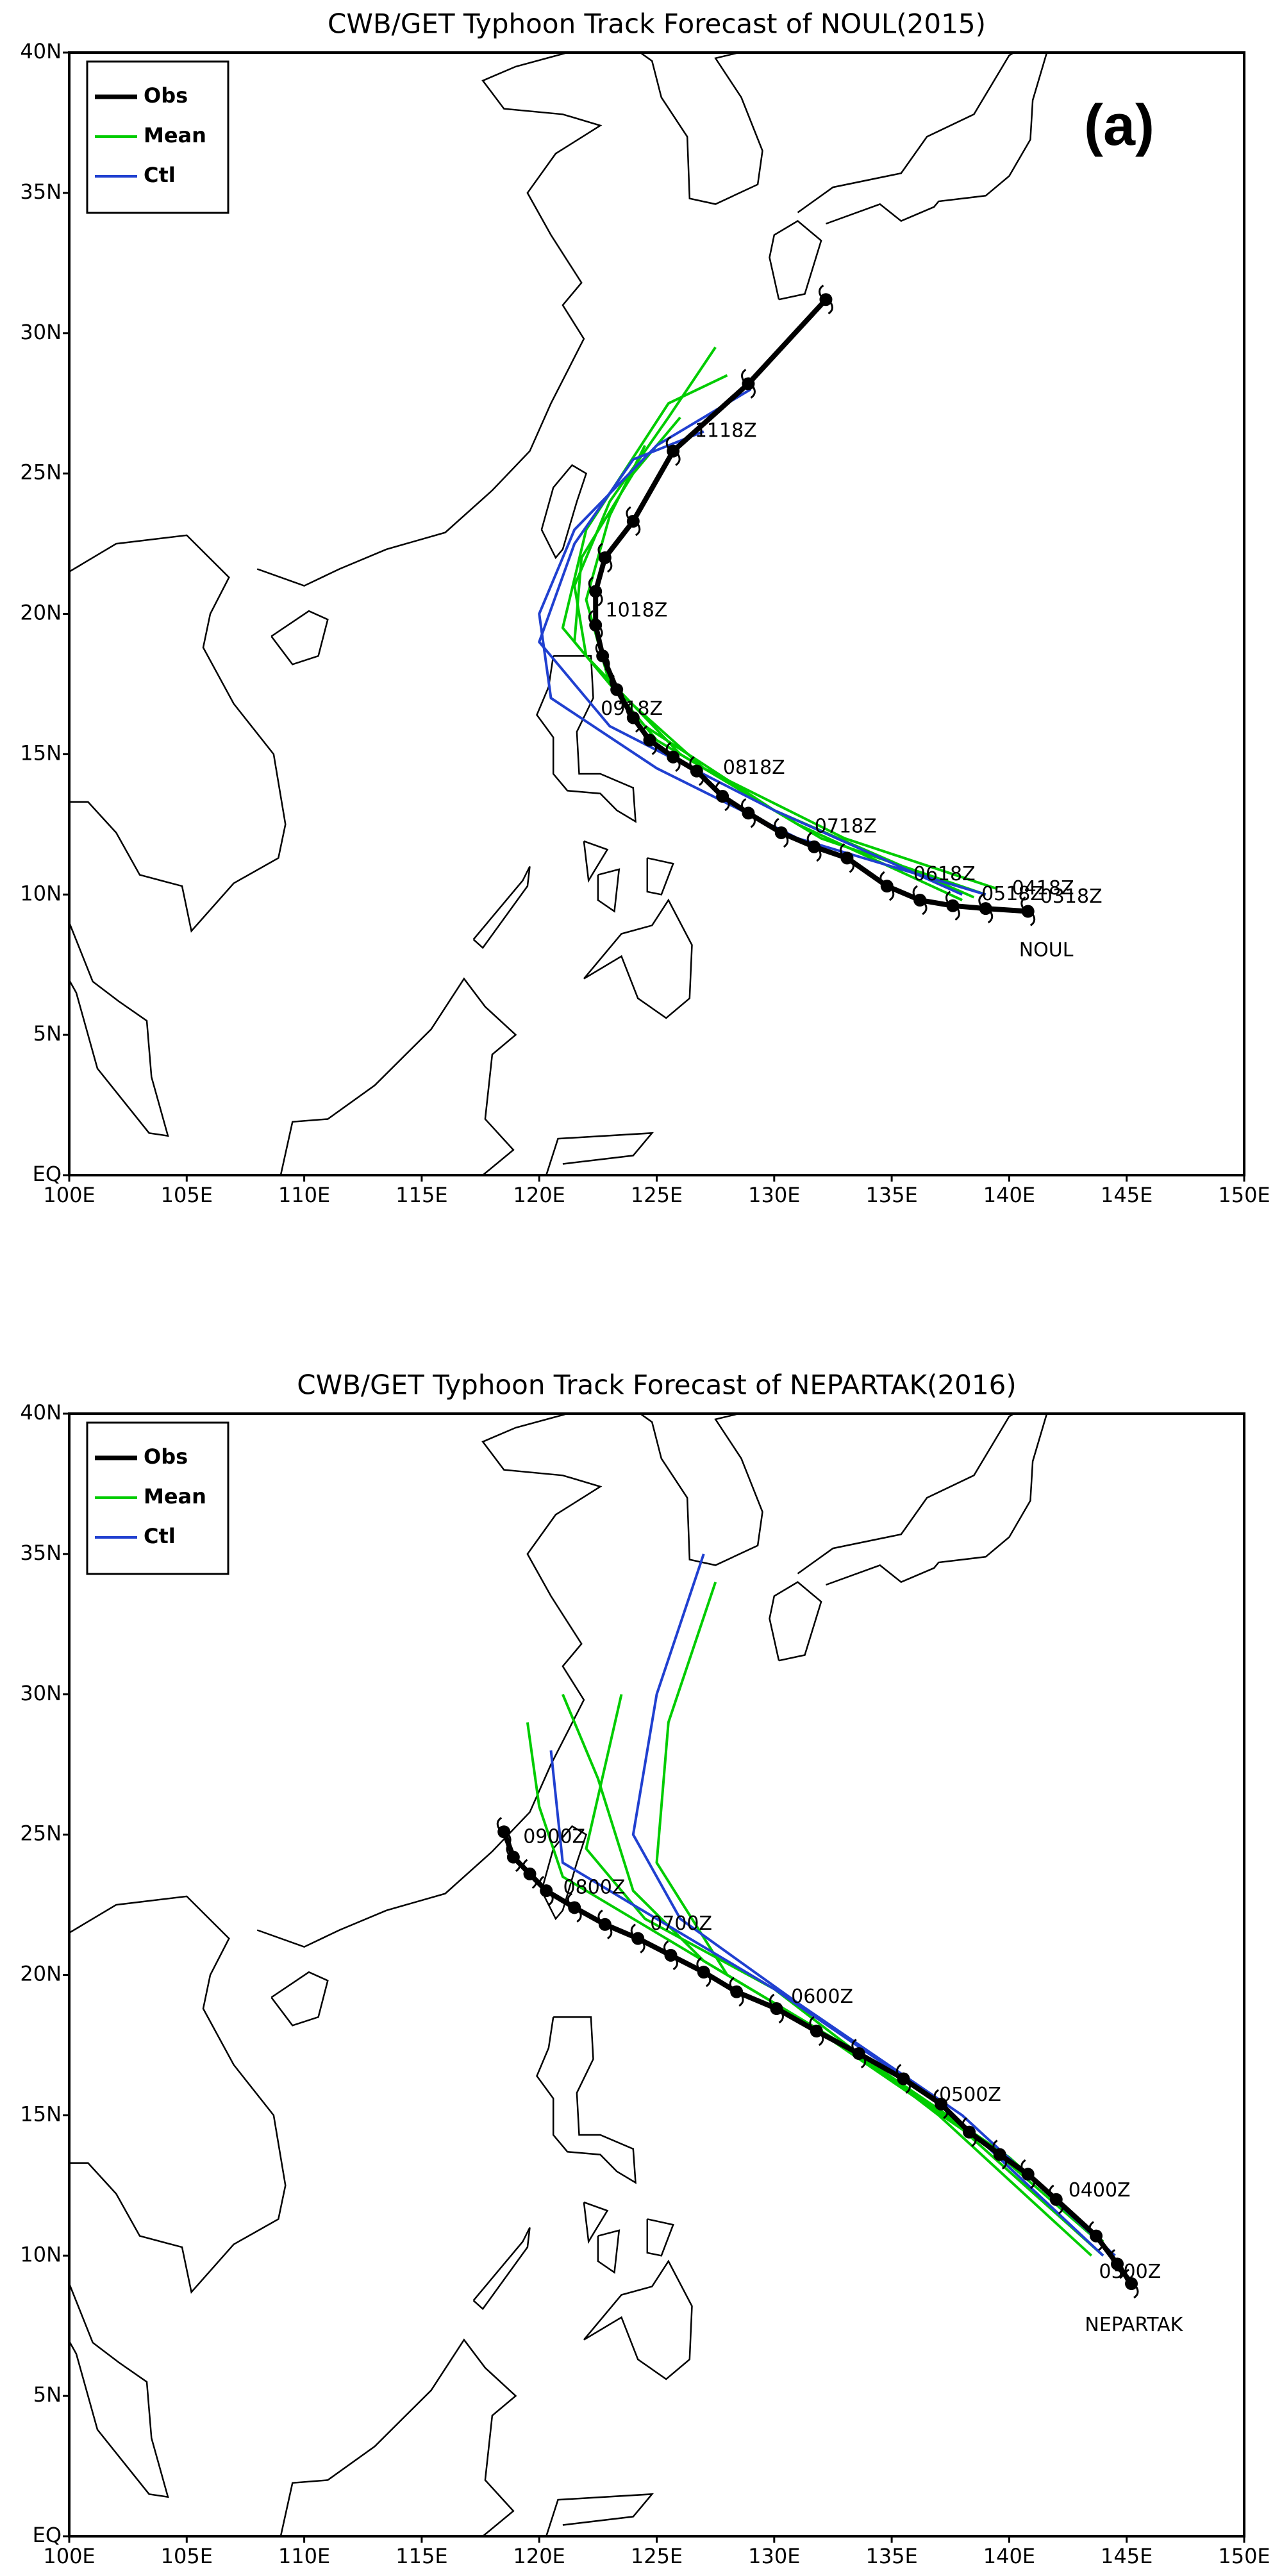 The width and height of the screenshot is (1282, 2576). Describe the element at coordinates (594, 1887) in the screenshot. I see `annotation: 0800Z` at that location.